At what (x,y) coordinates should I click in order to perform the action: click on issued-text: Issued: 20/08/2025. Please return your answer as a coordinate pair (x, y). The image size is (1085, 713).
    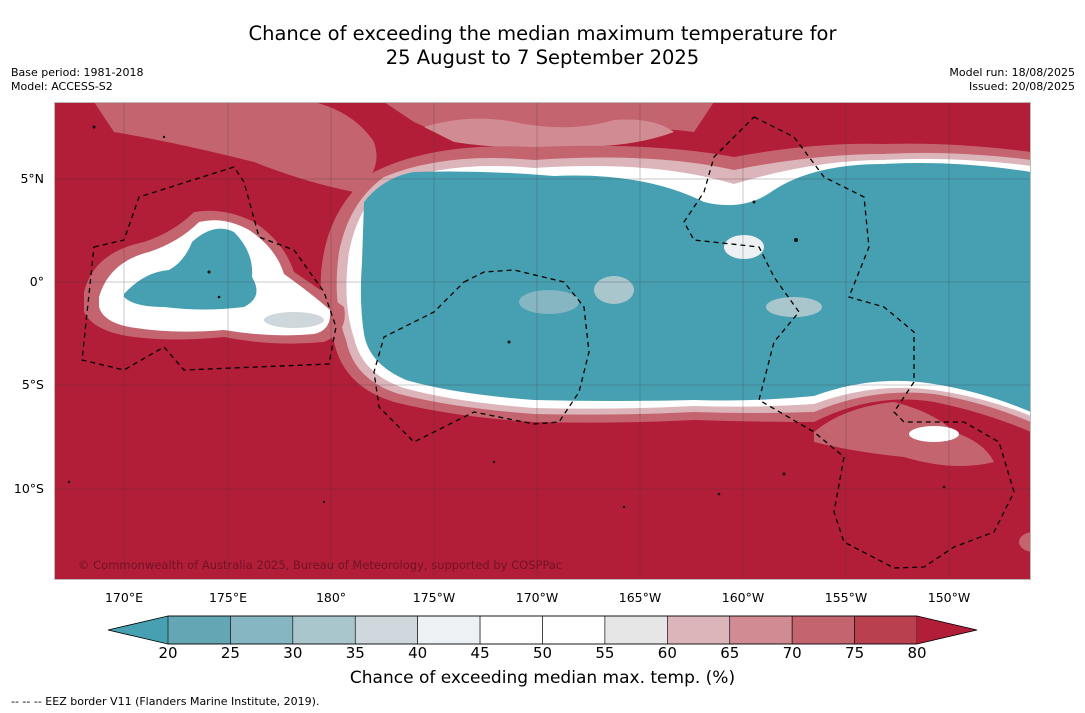
    Looking at the image, I should click on (1021, 86).